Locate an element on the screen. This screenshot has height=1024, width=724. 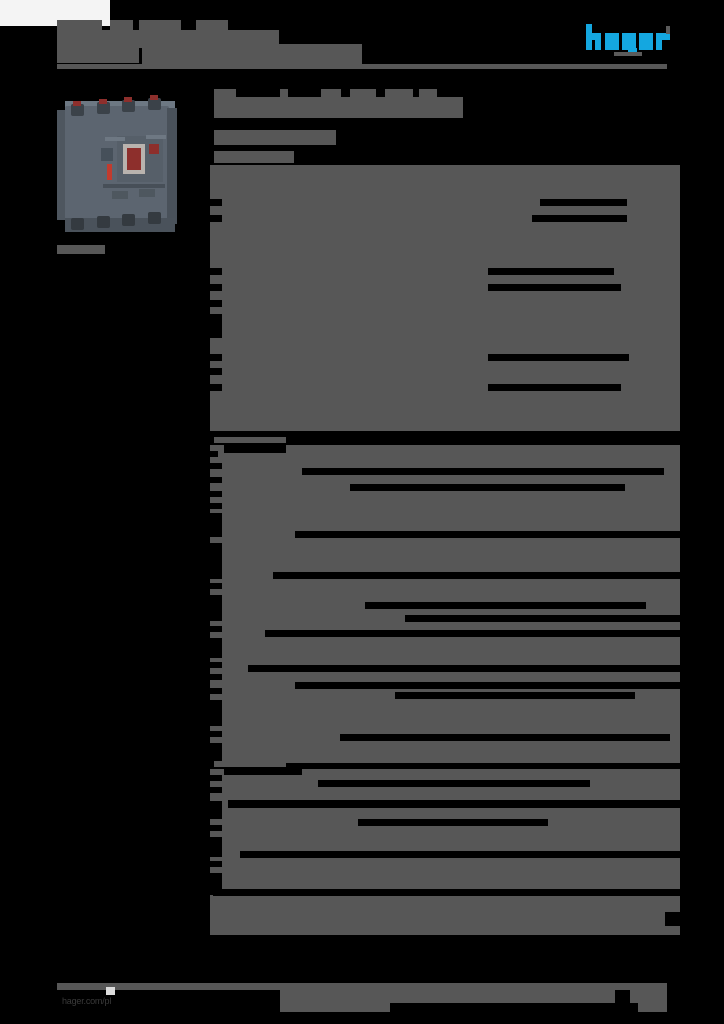
note-body is located at coordinates (437, 919).